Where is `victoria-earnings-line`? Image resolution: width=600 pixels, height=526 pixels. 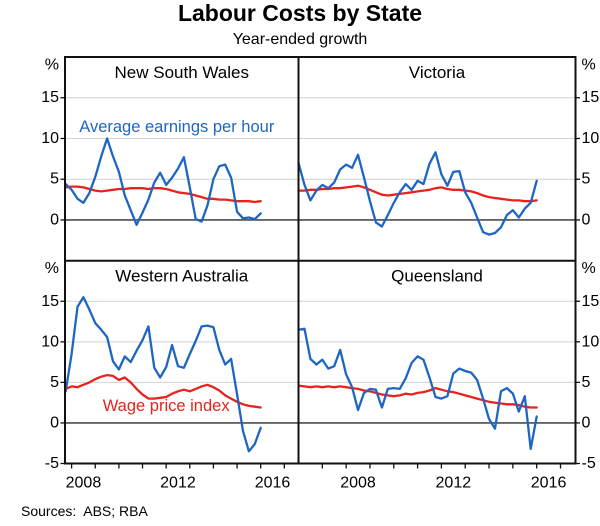 victoria-earnings-line is located at coordinates (417, 193).